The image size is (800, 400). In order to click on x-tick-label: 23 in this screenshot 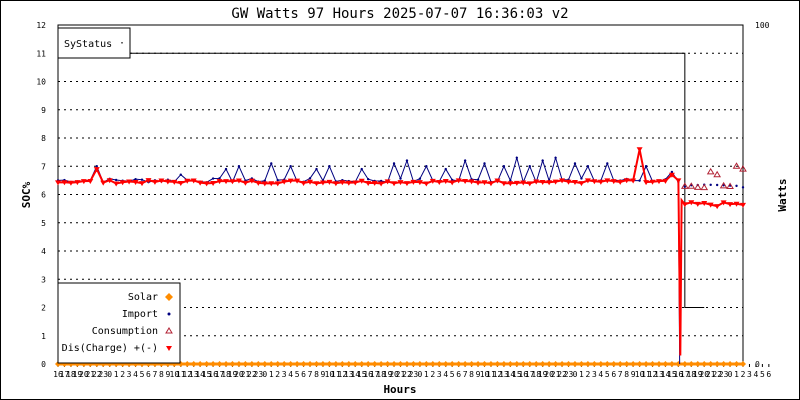, I will do `click(724, 374)`.